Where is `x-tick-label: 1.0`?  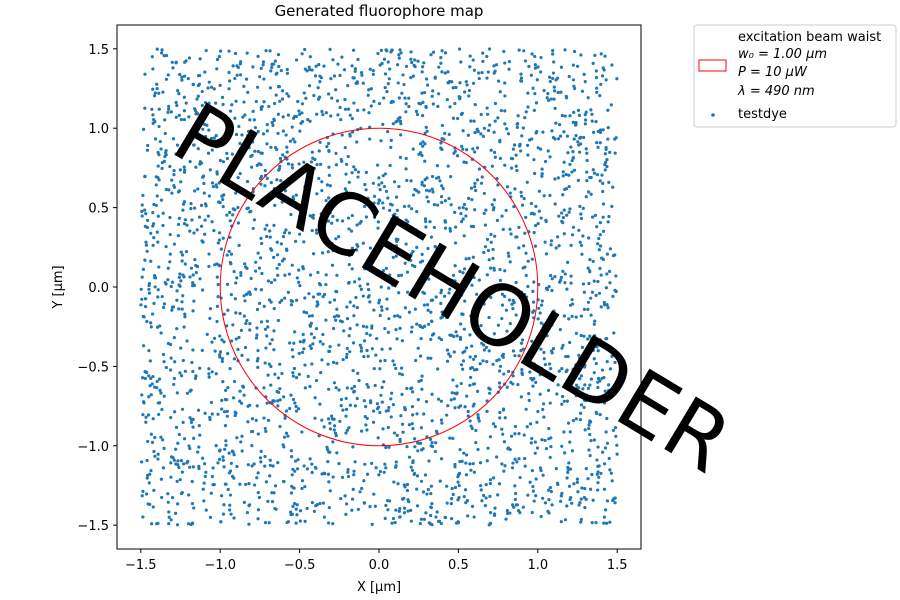
x-tick-label: 1.0 is located at coordinates (537, 565).